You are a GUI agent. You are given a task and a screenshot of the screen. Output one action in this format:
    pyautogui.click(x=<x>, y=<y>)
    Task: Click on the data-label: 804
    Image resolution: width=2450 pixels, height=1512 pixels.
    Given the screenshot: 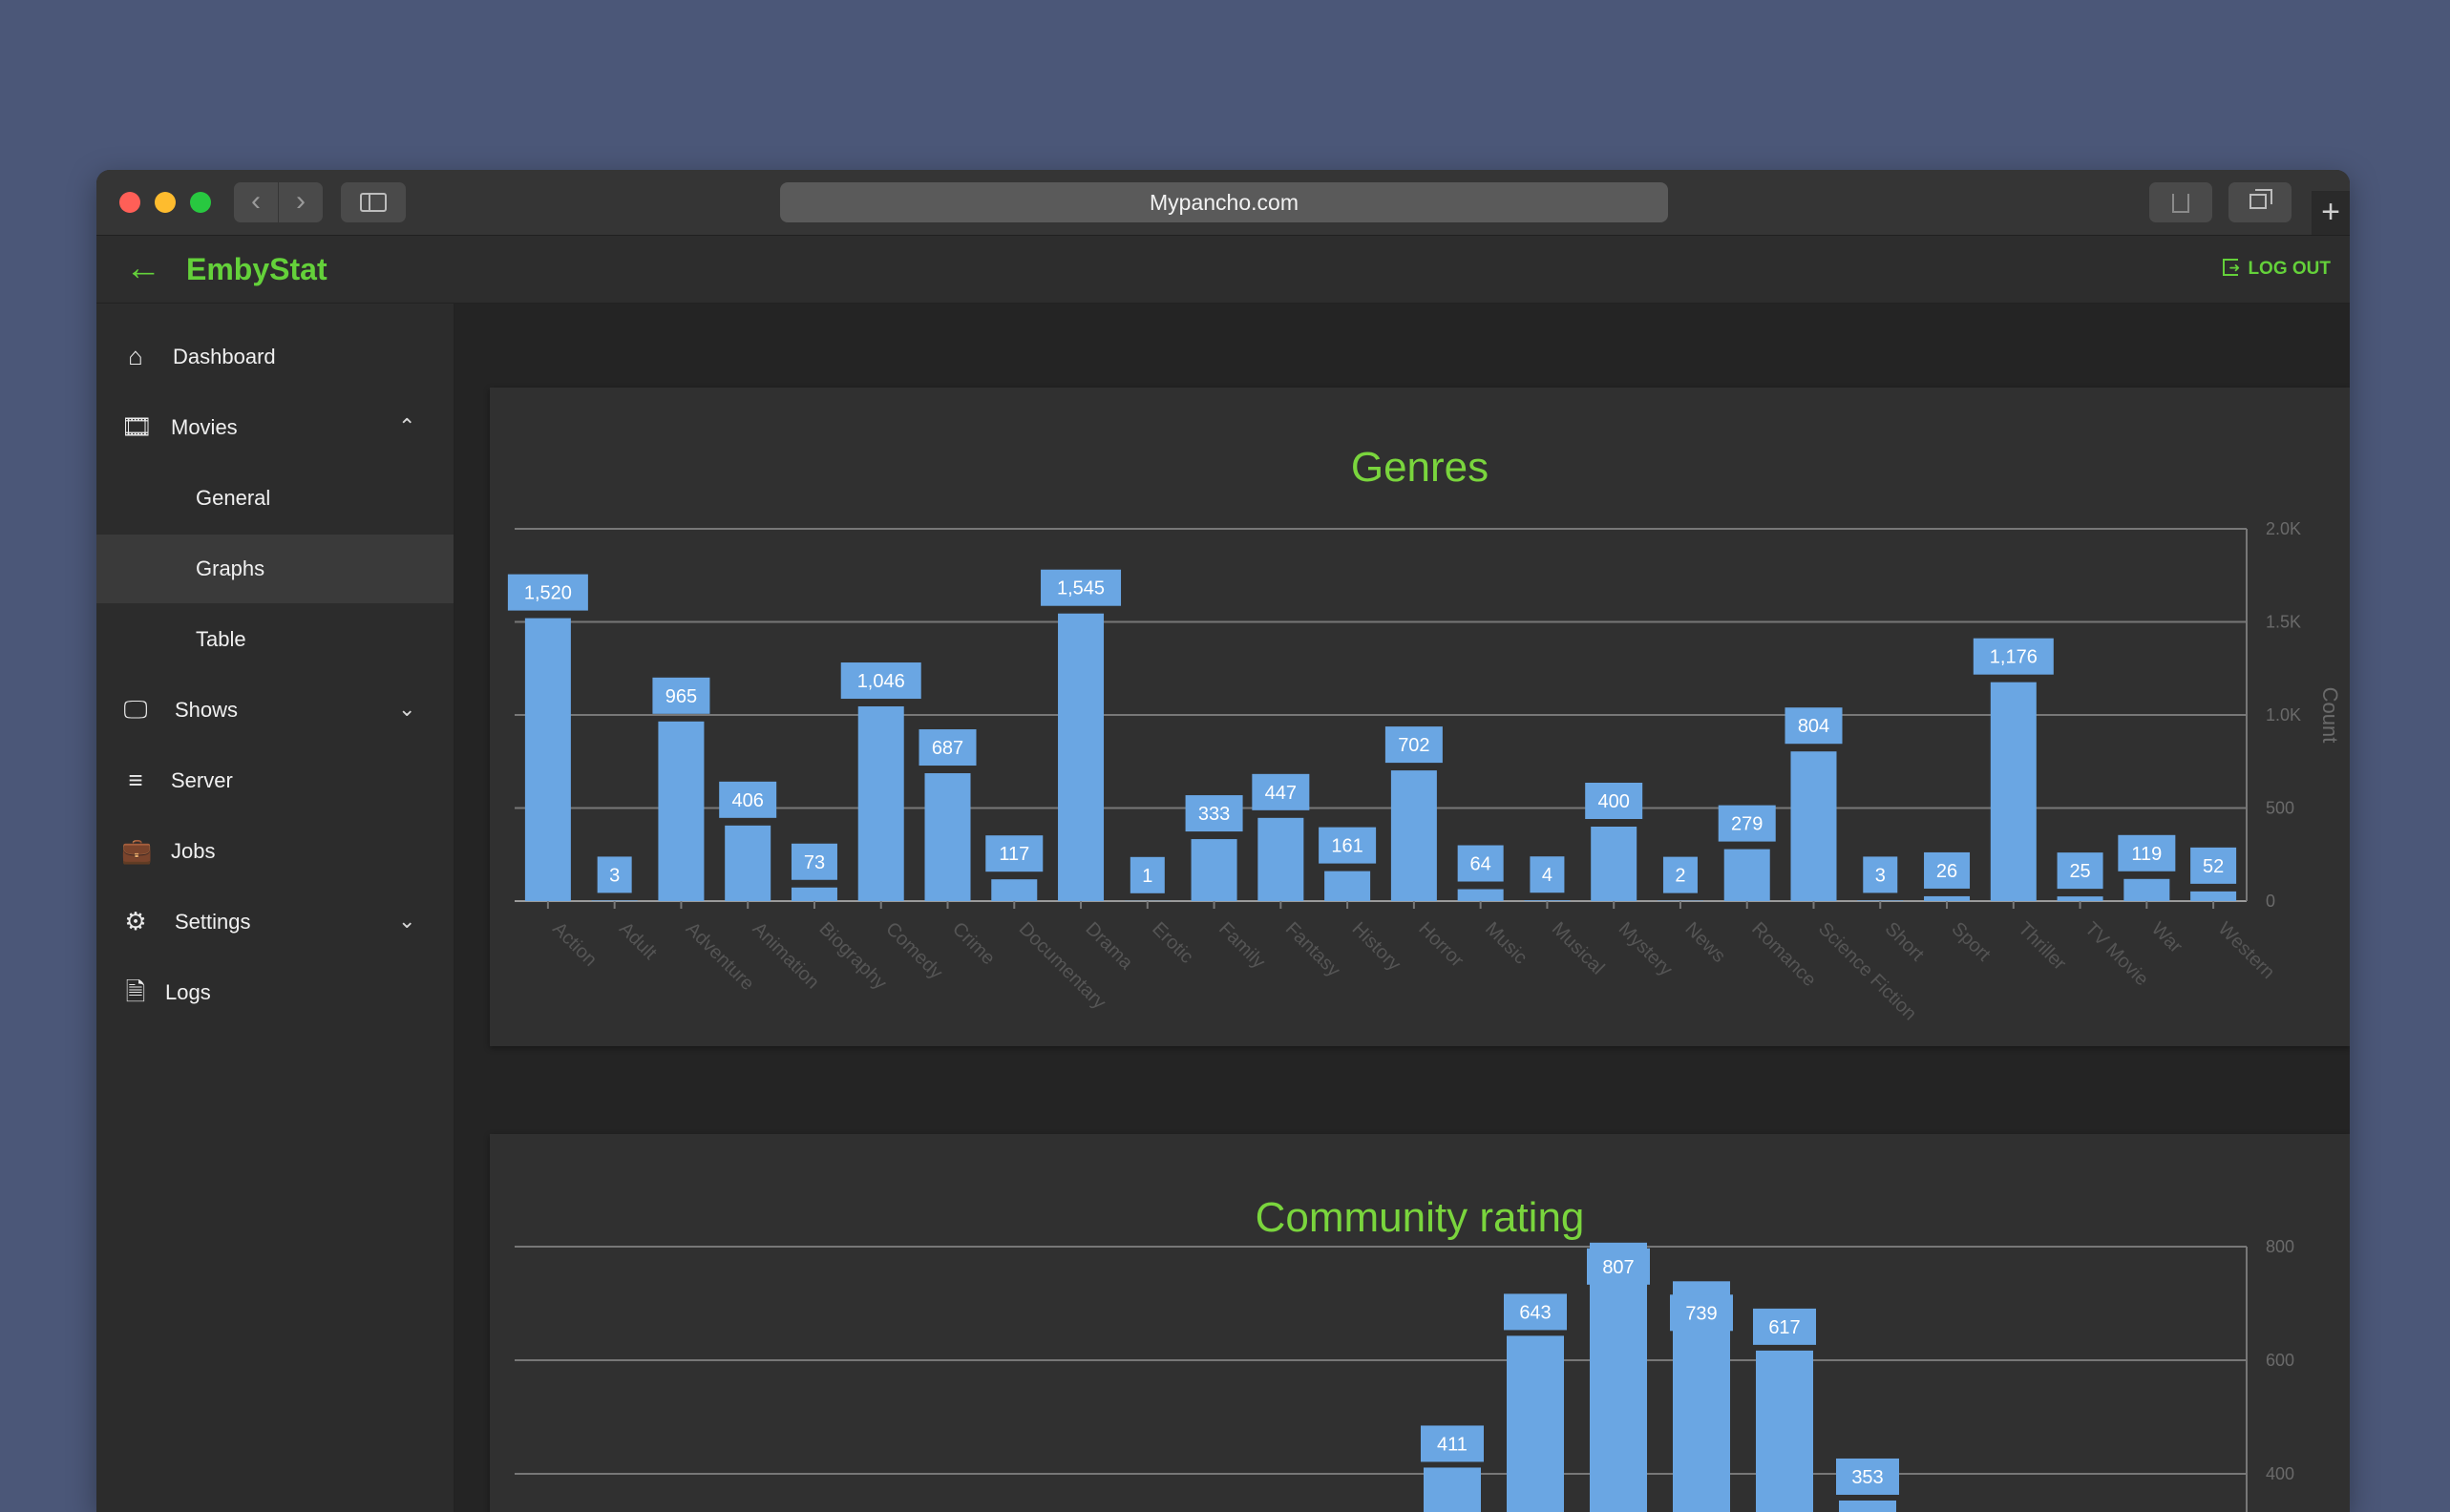 What is the action you would take?
    pyautogui.click(x=1813, y=727)
    